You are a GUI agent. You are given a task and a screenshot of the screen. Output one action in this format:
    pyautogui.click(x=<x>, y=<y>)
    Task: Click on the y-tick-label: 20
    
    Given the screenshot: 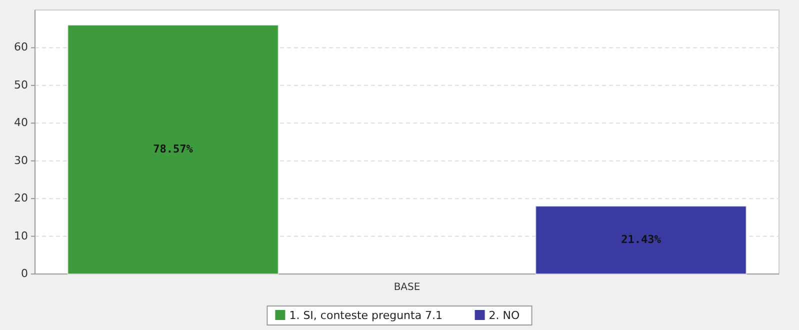 What is the action you would take?
    pyautogui.click(x=21, y=198)
    